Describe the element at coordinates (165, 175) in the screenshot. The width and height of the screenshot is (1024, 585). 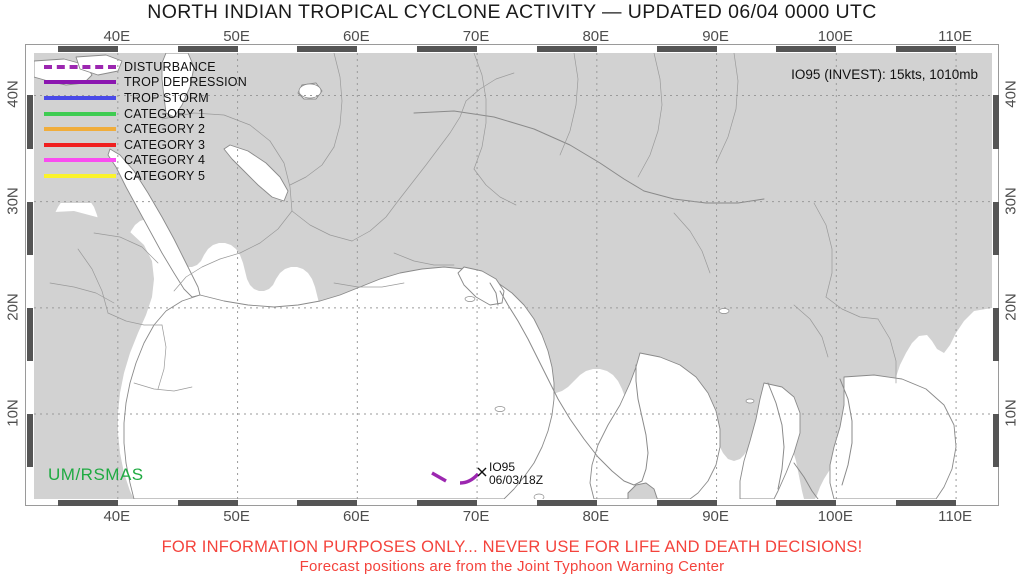
I see `legend-label-7: CATEGORY 5` at that location.